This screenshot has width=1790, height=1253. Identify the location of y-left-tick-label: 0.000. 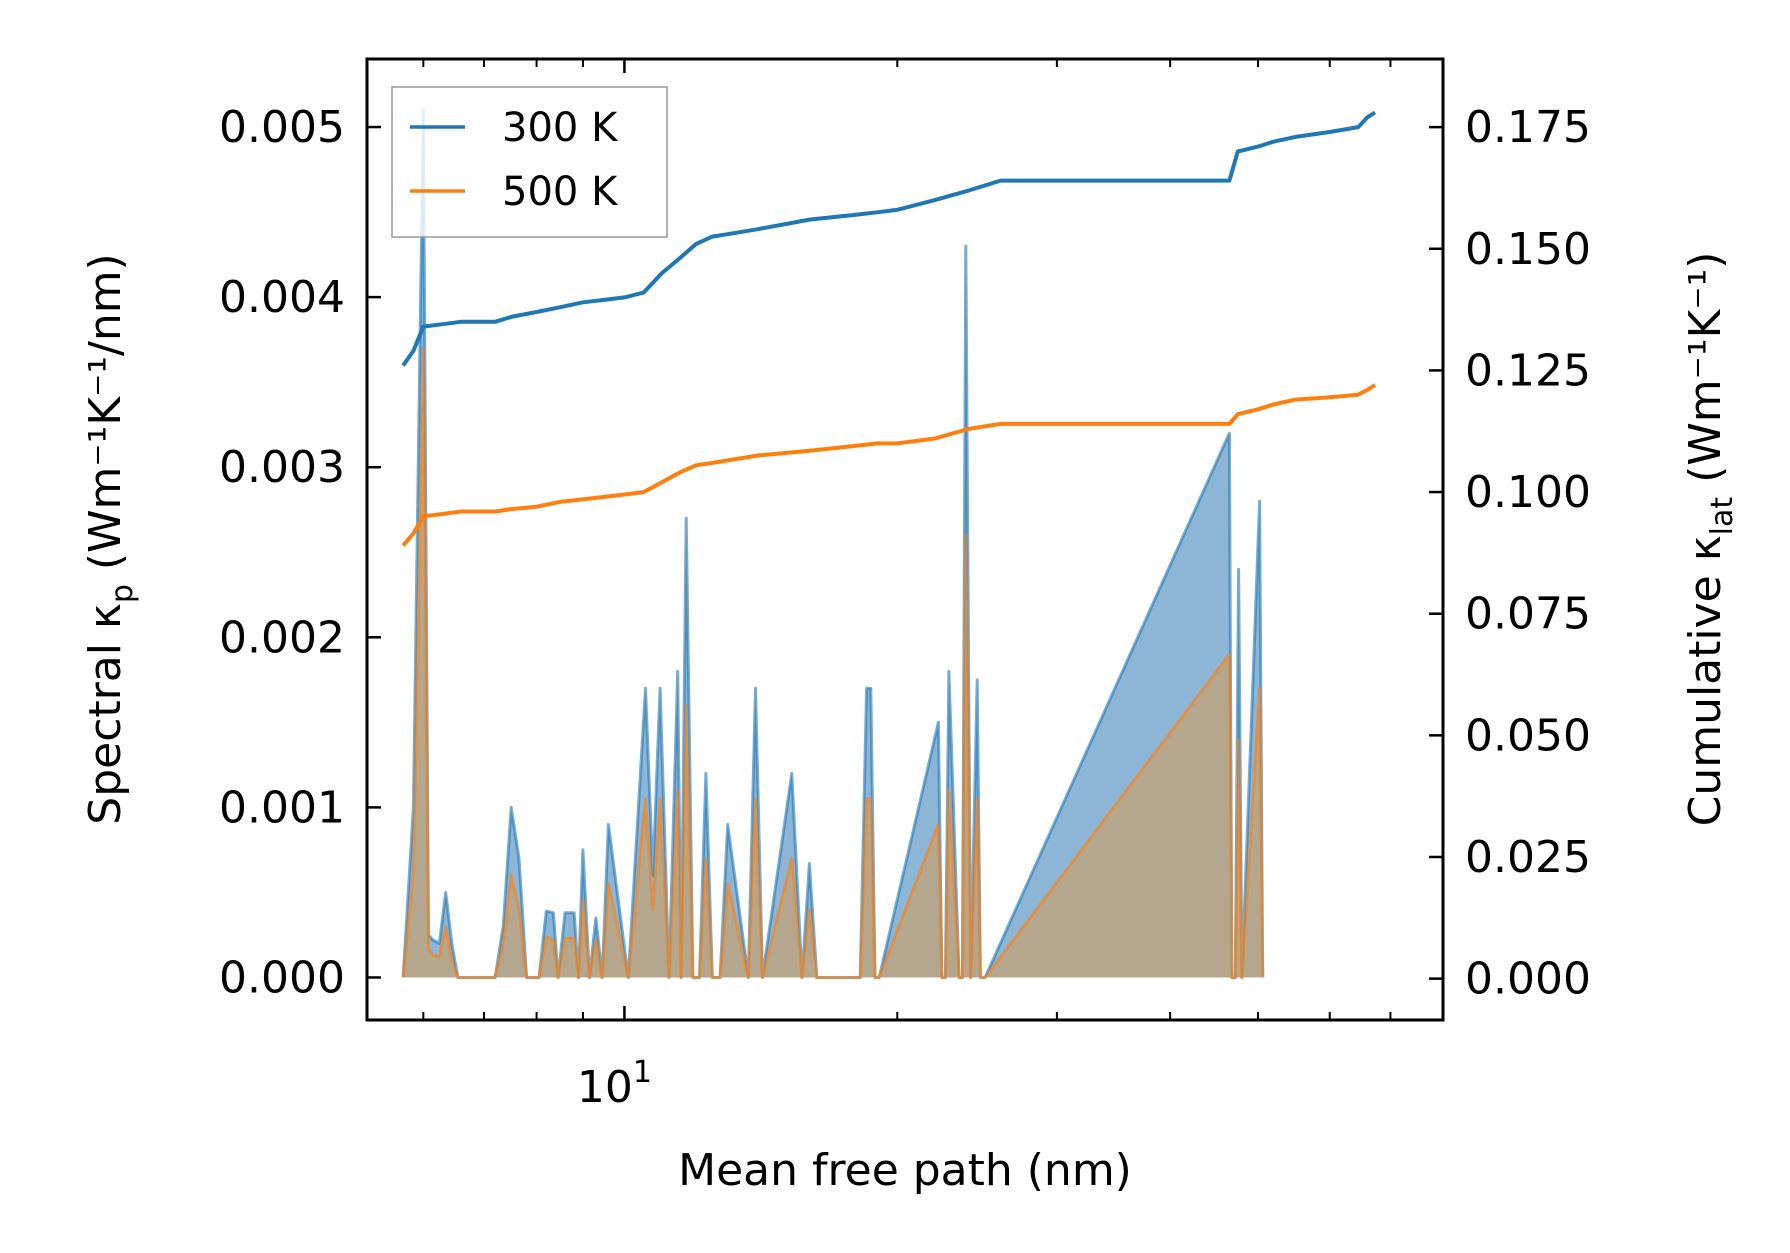
(282, 977).